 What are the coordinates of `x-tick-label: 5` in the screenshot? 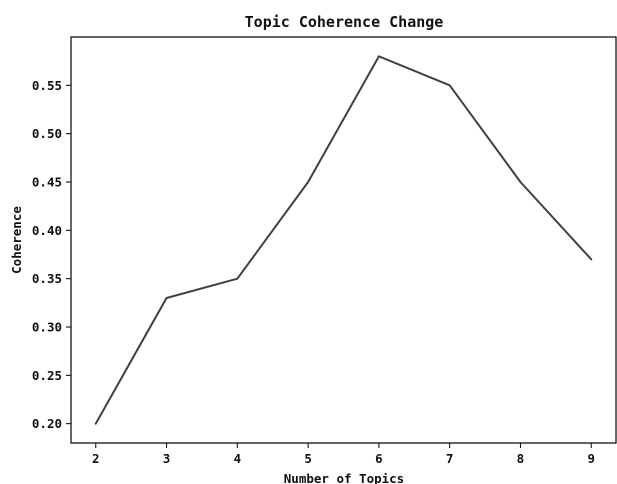 It's located at (308, 458).